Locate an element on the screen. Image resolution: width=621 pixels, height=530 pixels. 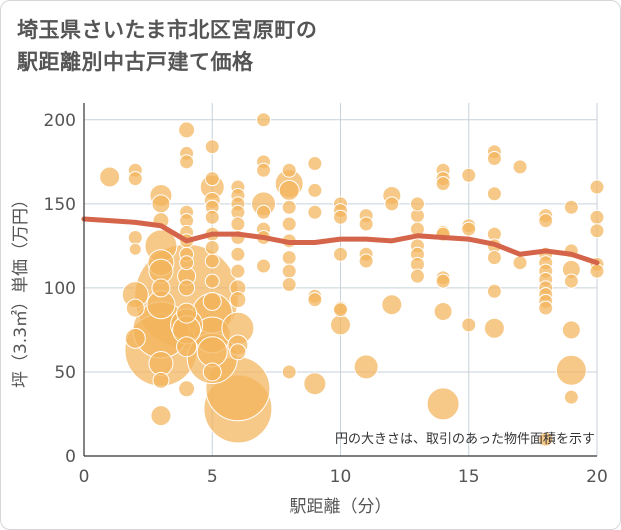
trend-line is located at coordinates (340, 241).